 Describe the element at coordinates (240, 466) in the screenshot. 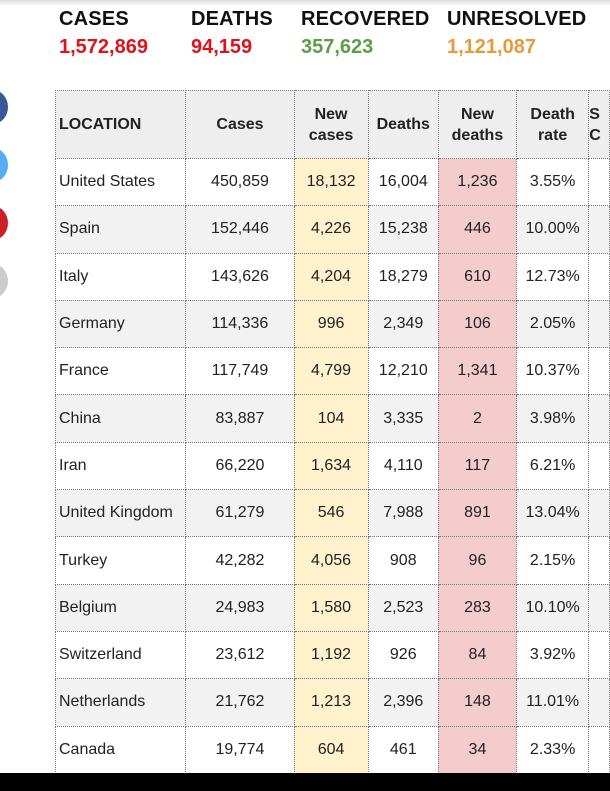

I see `cell-cases: 66,220` at that location.